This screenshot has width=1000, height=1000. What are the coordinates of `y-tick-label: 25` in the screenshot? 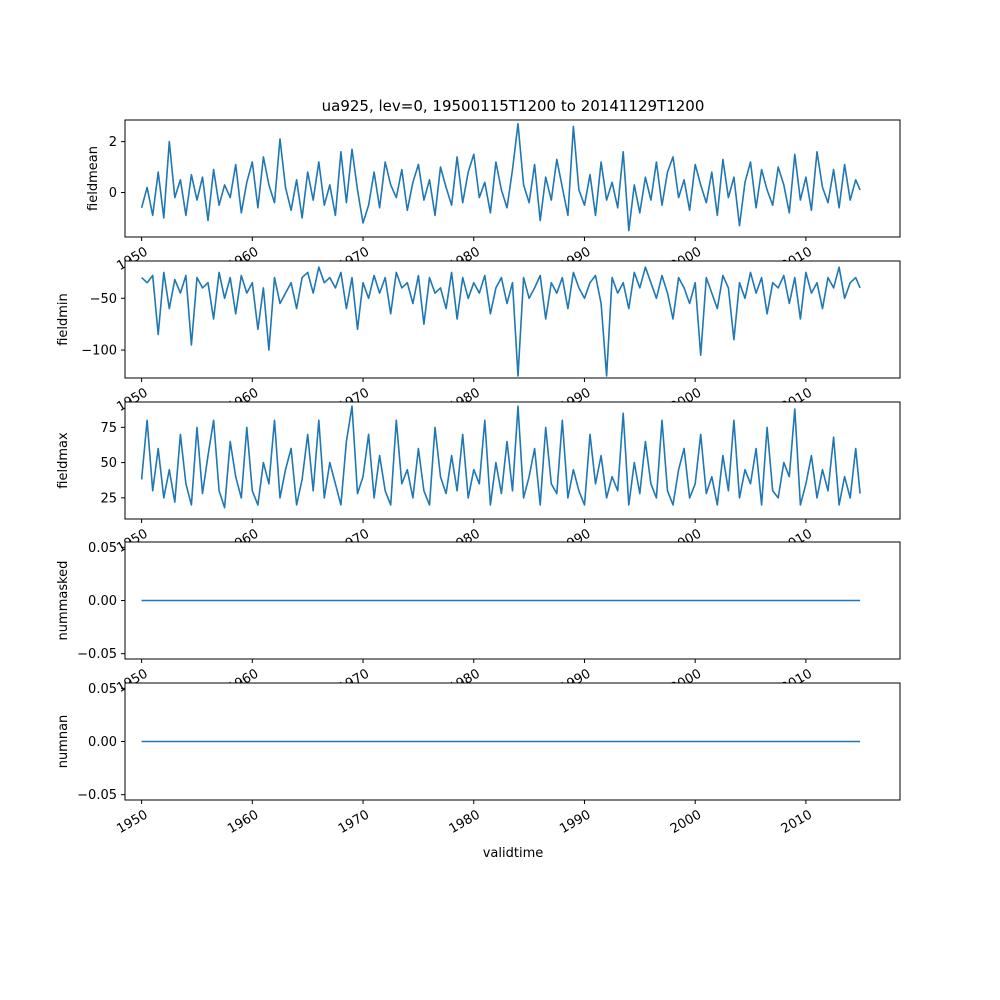 It's located at (108, 498).